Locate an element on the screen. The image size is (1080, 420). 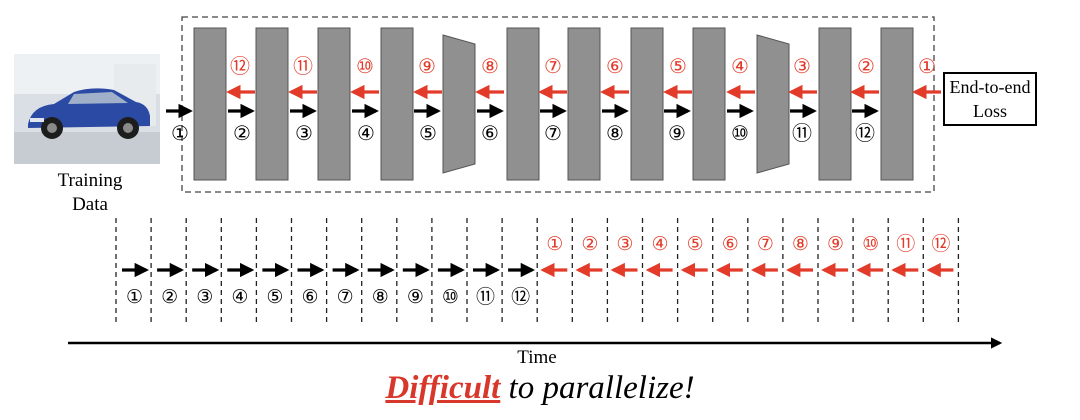
forward-step-labels: ① ② ③ ④ ⑤ ⑥ ⑦ ⑧ ⑨ ⑩ ⑪ ⑫ is located at coordinates (523, 133).